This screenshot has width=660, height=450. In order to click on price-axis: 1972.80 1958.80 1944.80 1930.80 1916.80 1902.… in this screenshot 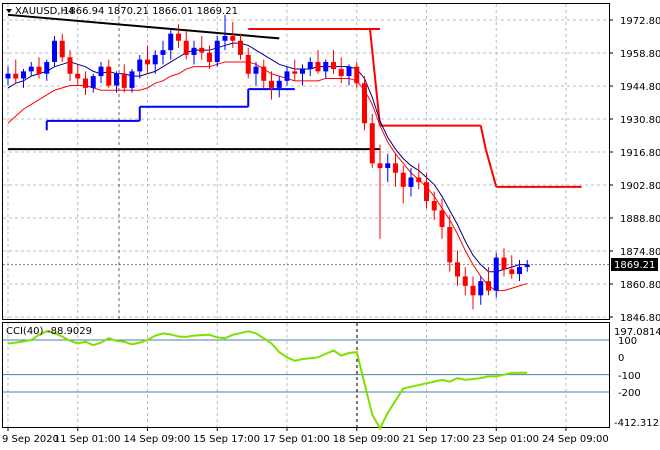, I will do `click(634, 170)`.